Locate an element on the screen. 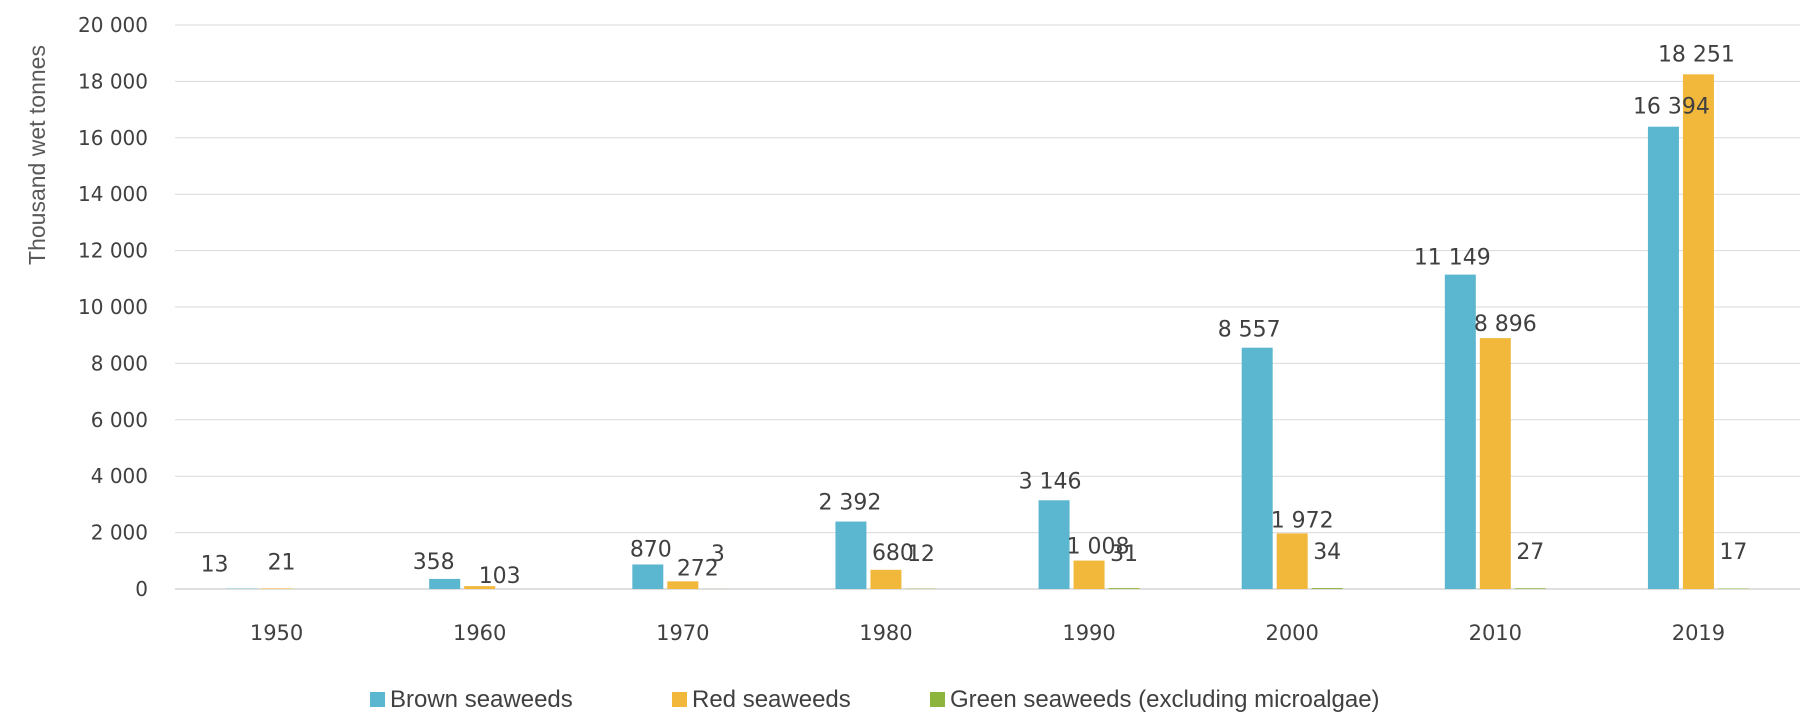  y-tick-label: 16 000 is located at coordinates (113, 138).